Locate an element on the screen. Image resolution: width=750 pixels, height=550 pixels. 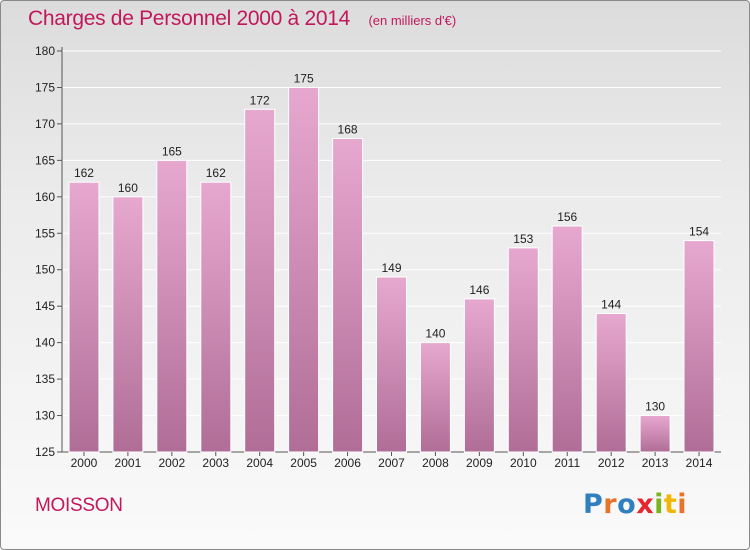
x-tick-label: 2011 is located at coordinates (567, 463).